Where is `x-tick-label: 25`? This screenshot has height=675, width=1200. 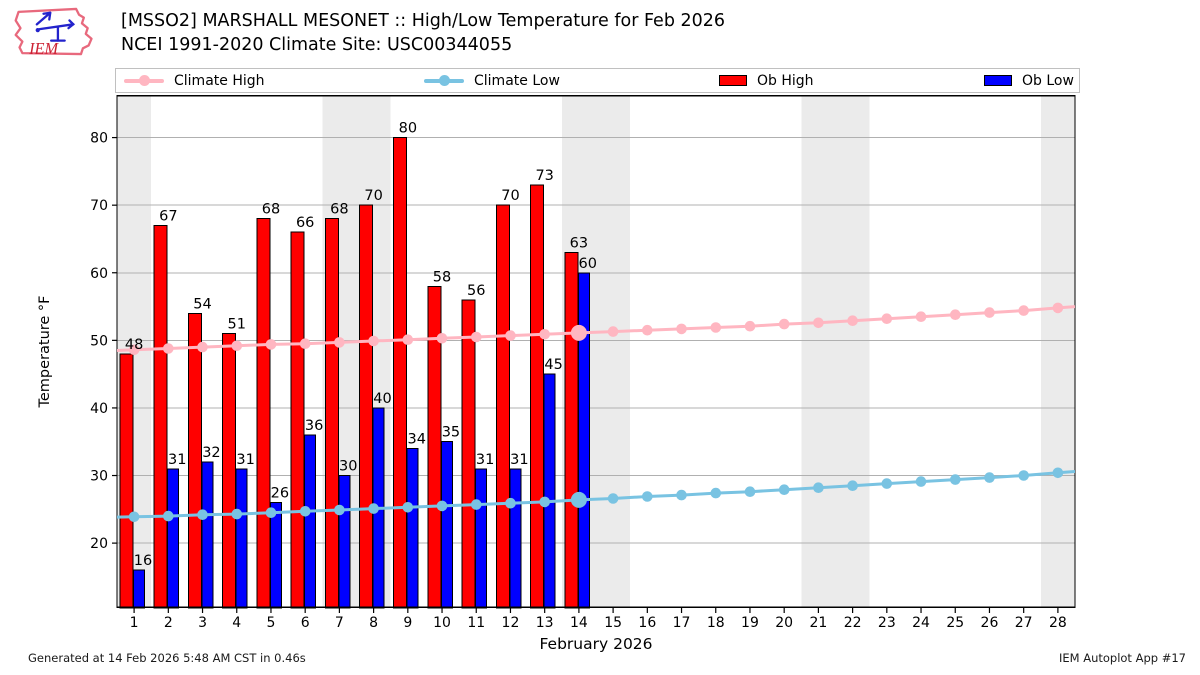 x-tick-label: 25 is located at coordinates (955, 623).